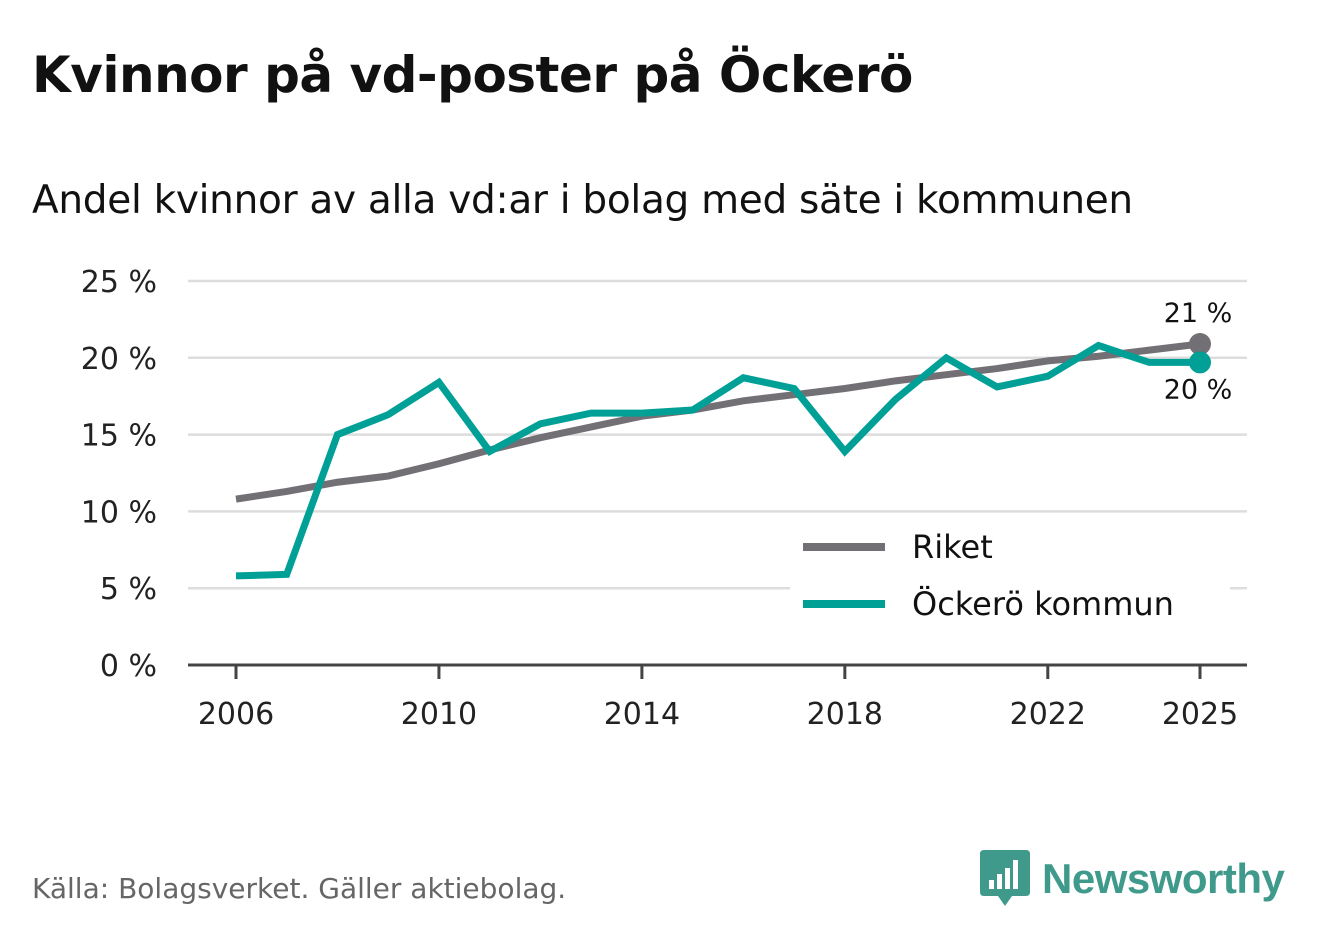  What do you see at coordinates (299, 888) in the screenshot?
I see `source-note: Källa: Bolagsverket. Gäller aktiebolag.` at bounding box center [299, 888].